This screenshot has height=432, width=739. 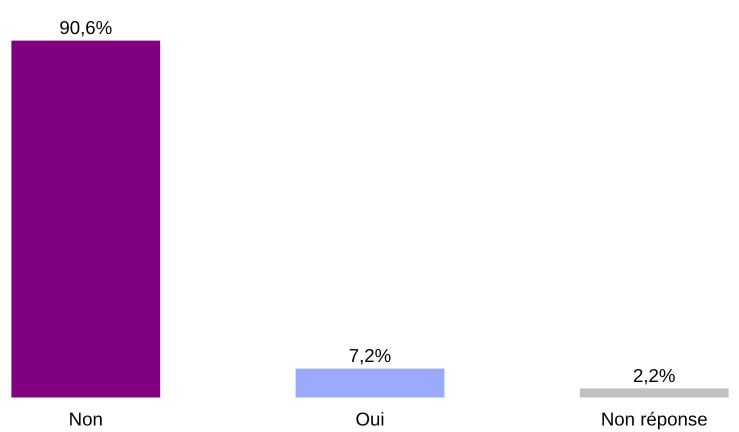 What do you see at coordinates (85, 27) in the screenshot?
I see `data-label: 90,6%` at bounding box center [85, 27].